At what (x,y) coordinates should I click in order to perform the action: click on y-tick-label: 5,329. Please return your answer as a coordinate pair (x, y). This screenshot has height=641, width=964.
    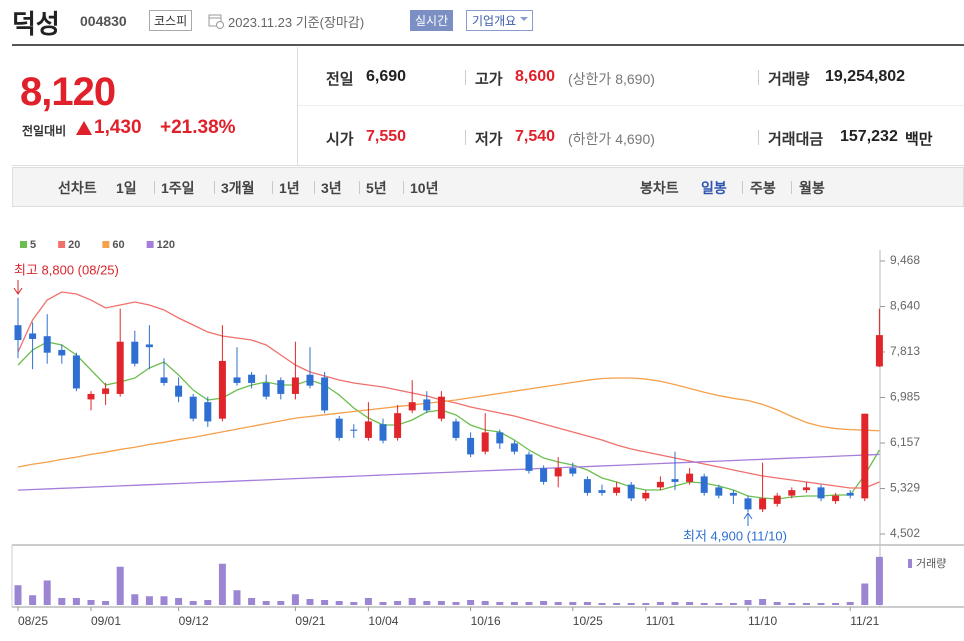
    Looking at the image, I should click on (905, 488).